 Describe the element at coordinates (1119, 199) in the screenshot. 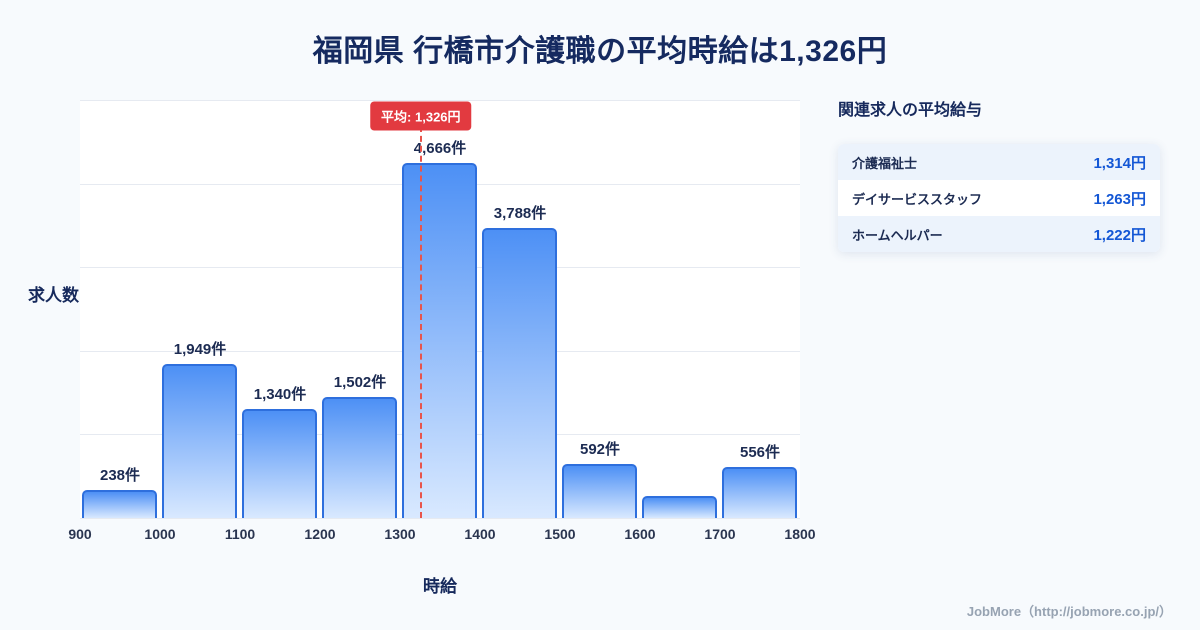

I see `job-salary: 1,263円` at that location.